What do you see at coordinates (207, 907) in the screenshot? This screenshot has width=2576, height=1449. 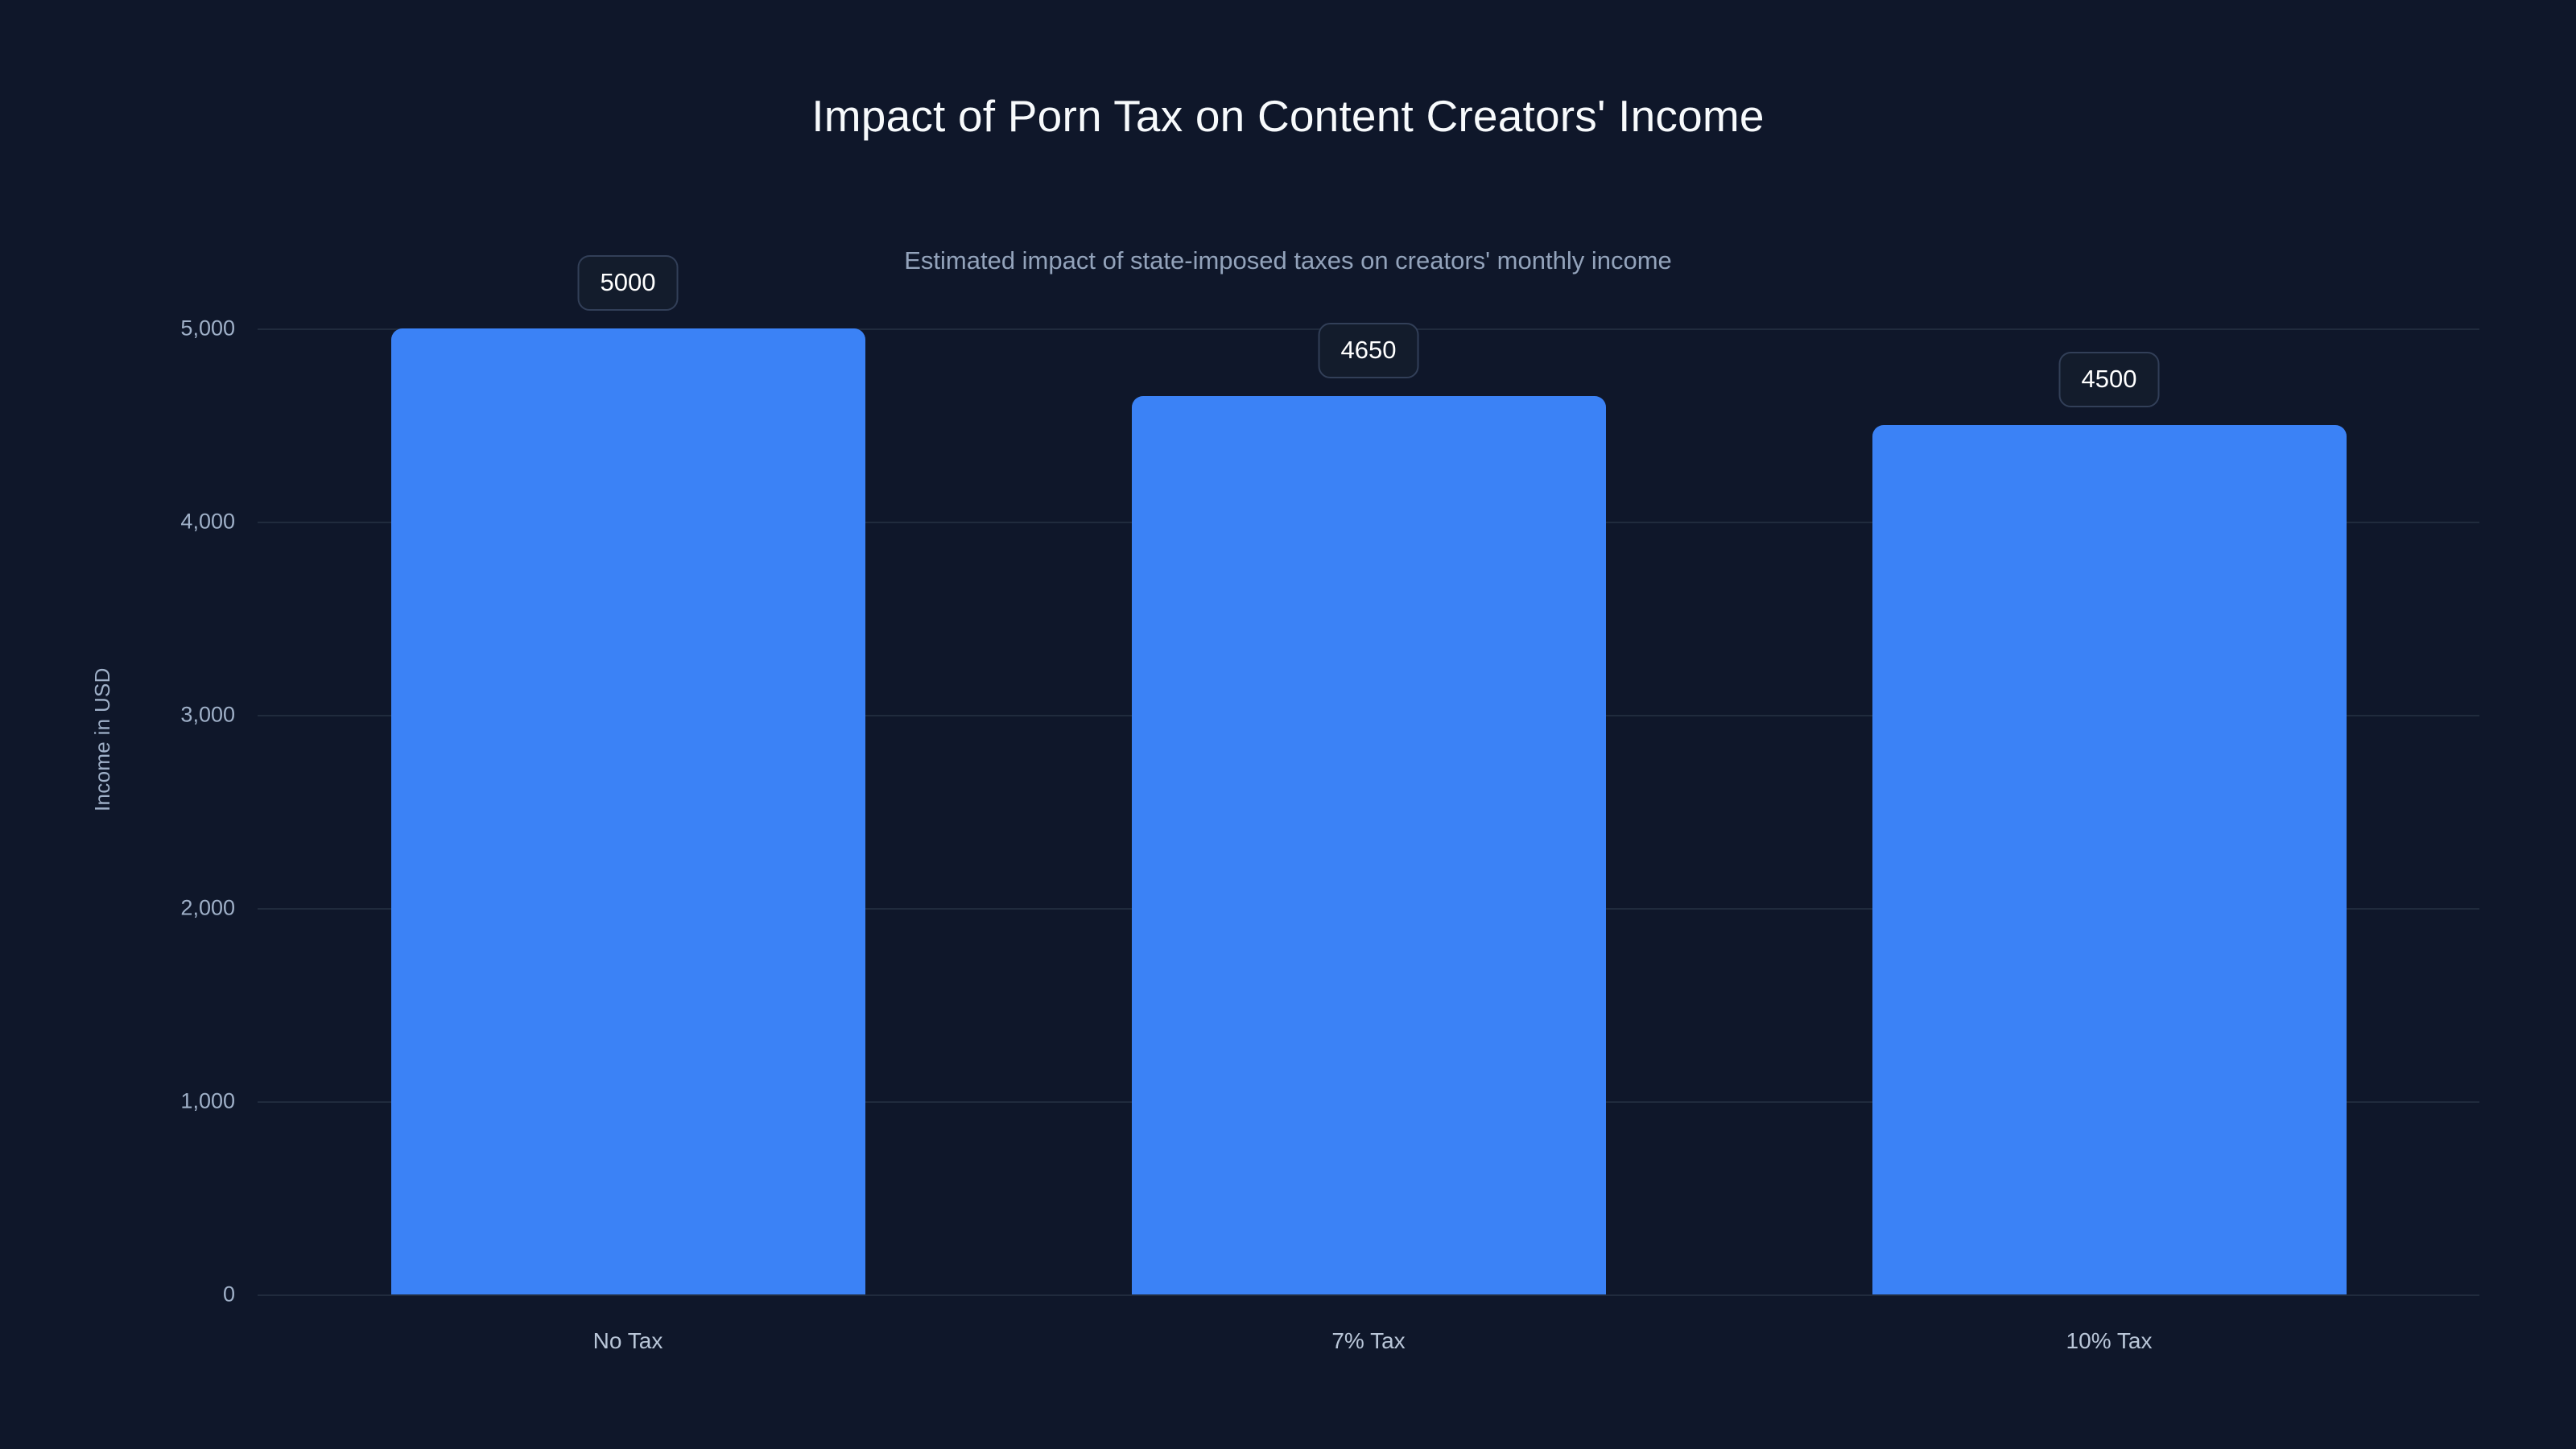 I see `y-axis-tick-label: 2,000` at bounding box center [207, 907].